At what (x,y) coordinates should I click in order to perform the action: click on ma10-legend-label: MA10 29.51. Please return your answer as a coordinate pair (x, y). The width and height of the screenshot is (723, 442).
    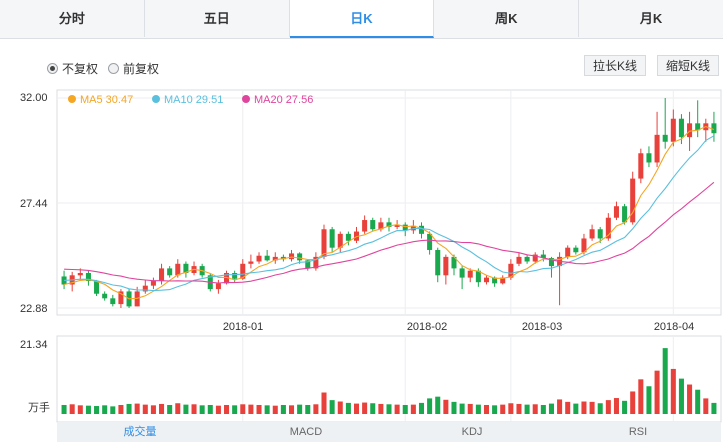
    Looking at the image, I should click on (193, 100).